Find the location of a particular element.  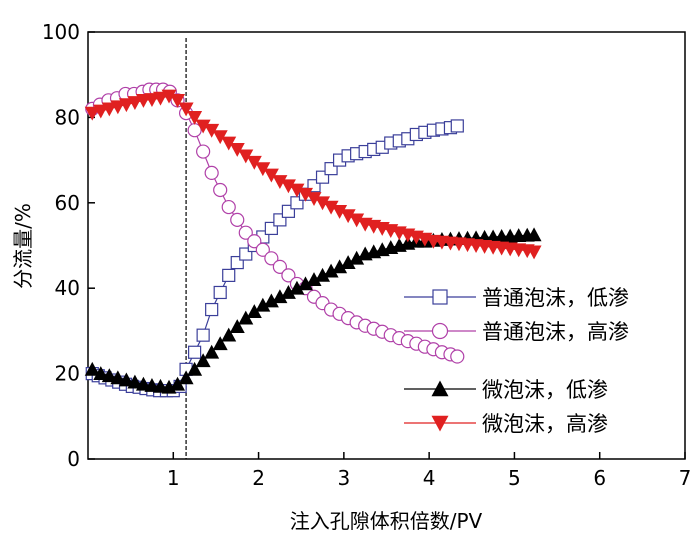

y-axis-label: 分流量/% is located at coordinates (23, 246).